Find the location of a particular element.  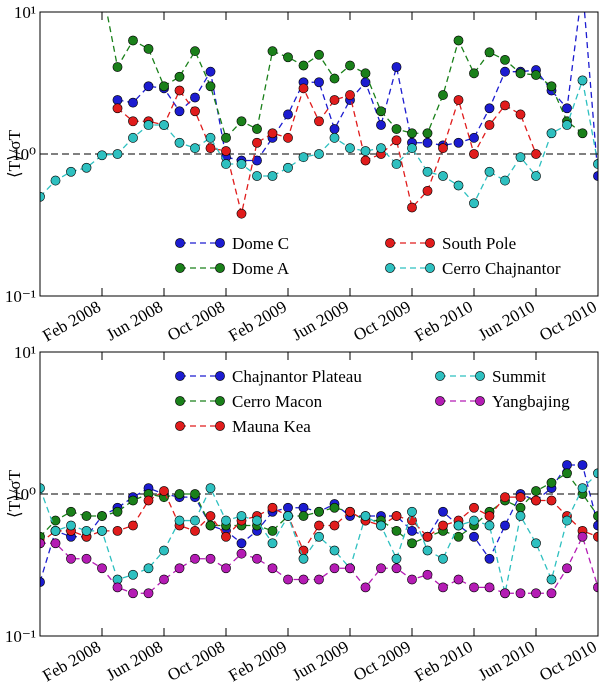

legend-label: Chajnantor Plateau is located at coordinates (297, 376).